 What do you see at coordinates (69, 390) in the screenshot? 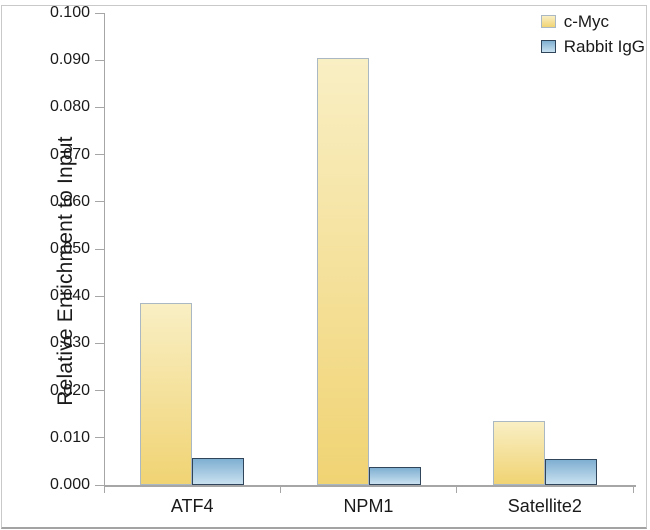
I see `y-tick-label: 0.020` at bounding box center [69, 390].